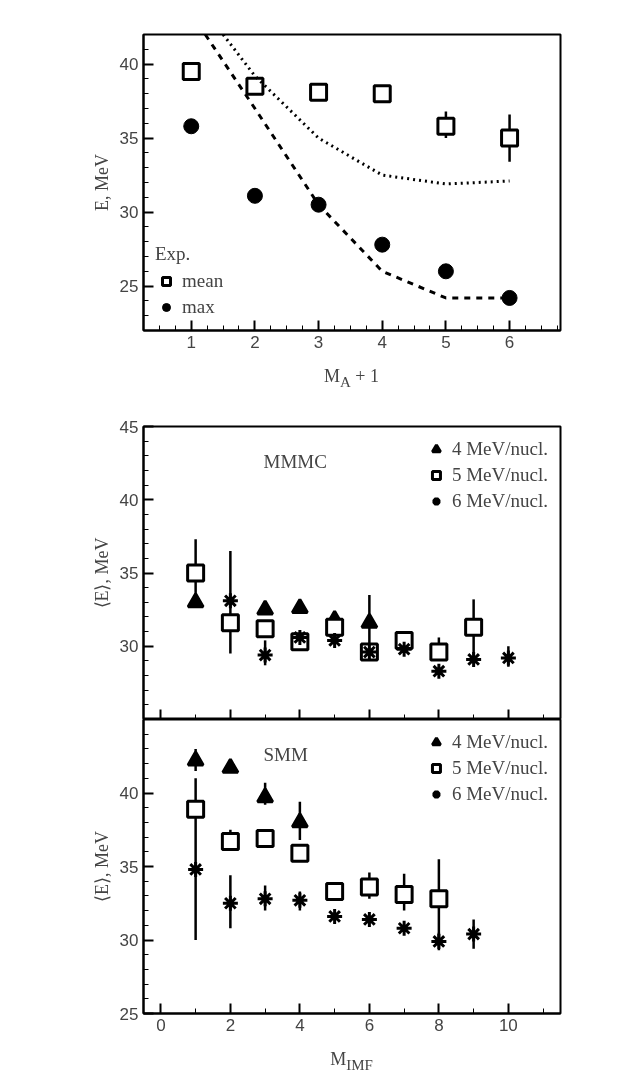 This screenshot has width=619, height=1092. Describe the element at coordinates (101, 182) in the screenshot. I see `y-axis-title: E, MeV` at that location.